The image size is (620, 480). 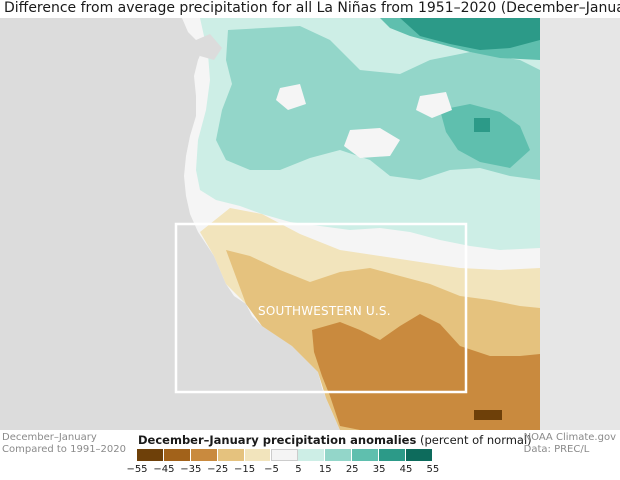 What do you see at coordinates (474, 440) in the screenshot?
I see `legend-title-unit: (percent of normal)` at bounding box center [474, 440].